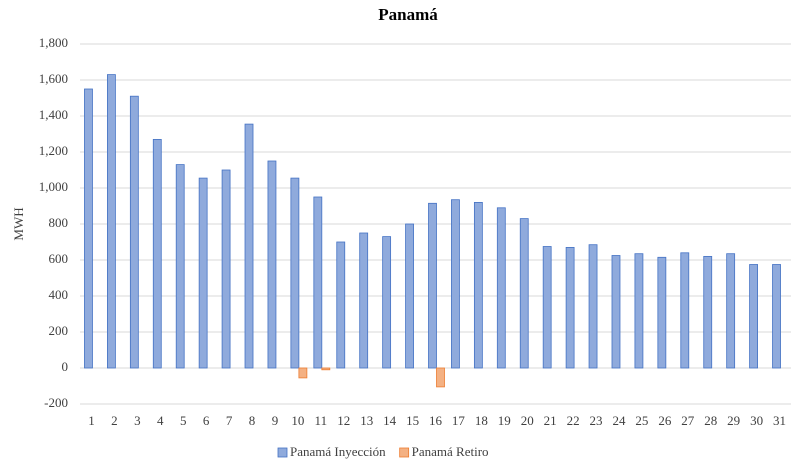 The height and width of the screenshot is (471, 801). I want to click on y-tick-label: 0, so click(65, 366).